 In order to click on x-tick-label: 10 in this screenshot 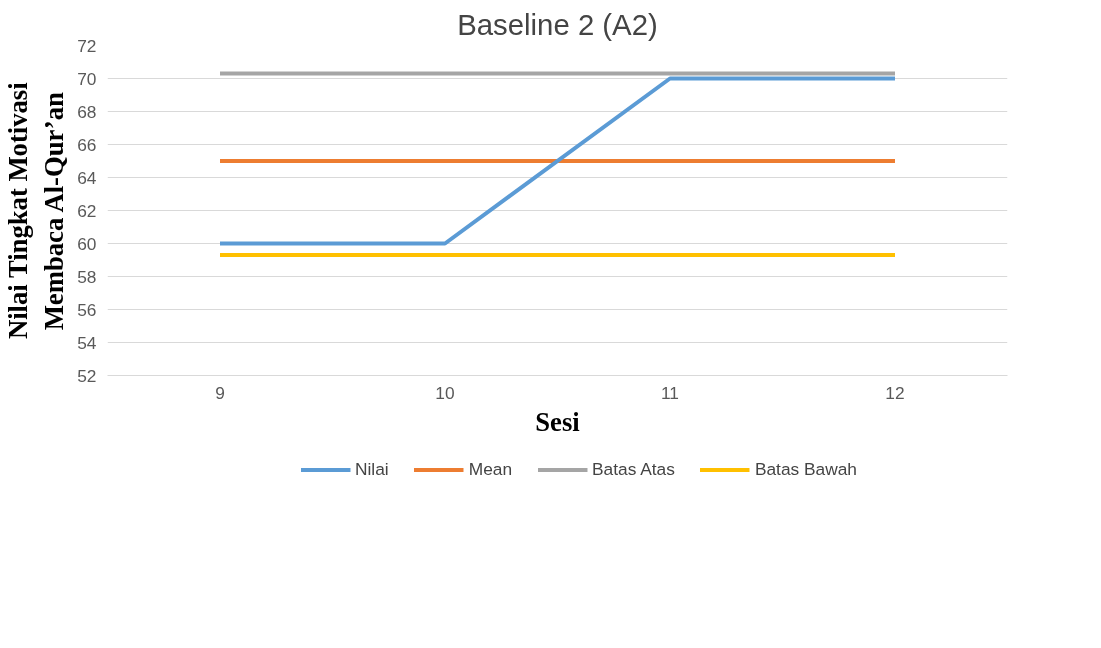, I will do `click(445, 392)`.